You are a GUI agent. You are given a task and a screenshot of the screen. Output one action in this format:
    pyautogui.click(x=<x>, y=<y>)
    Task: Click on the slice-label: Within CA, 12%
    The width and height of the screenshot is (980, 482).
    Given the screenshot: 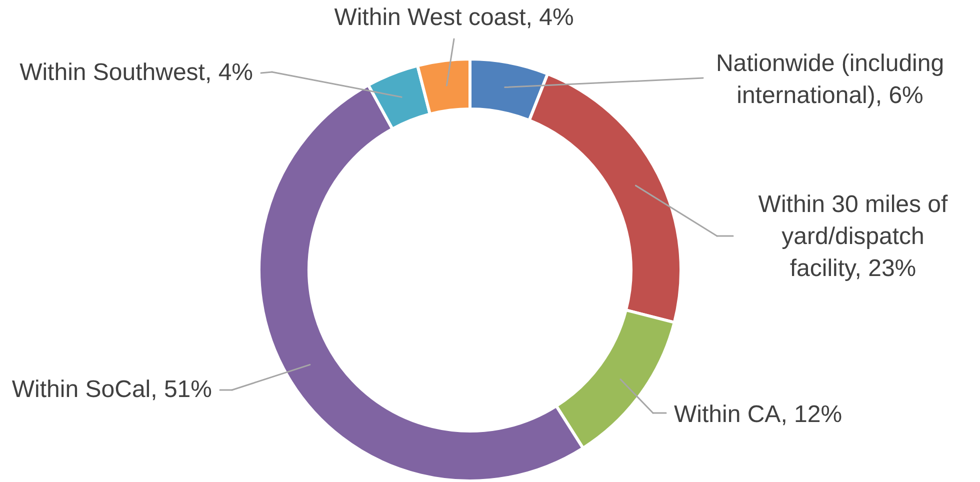 What is the action you would take?
    pyautogui.click(x=758, y=414)
    